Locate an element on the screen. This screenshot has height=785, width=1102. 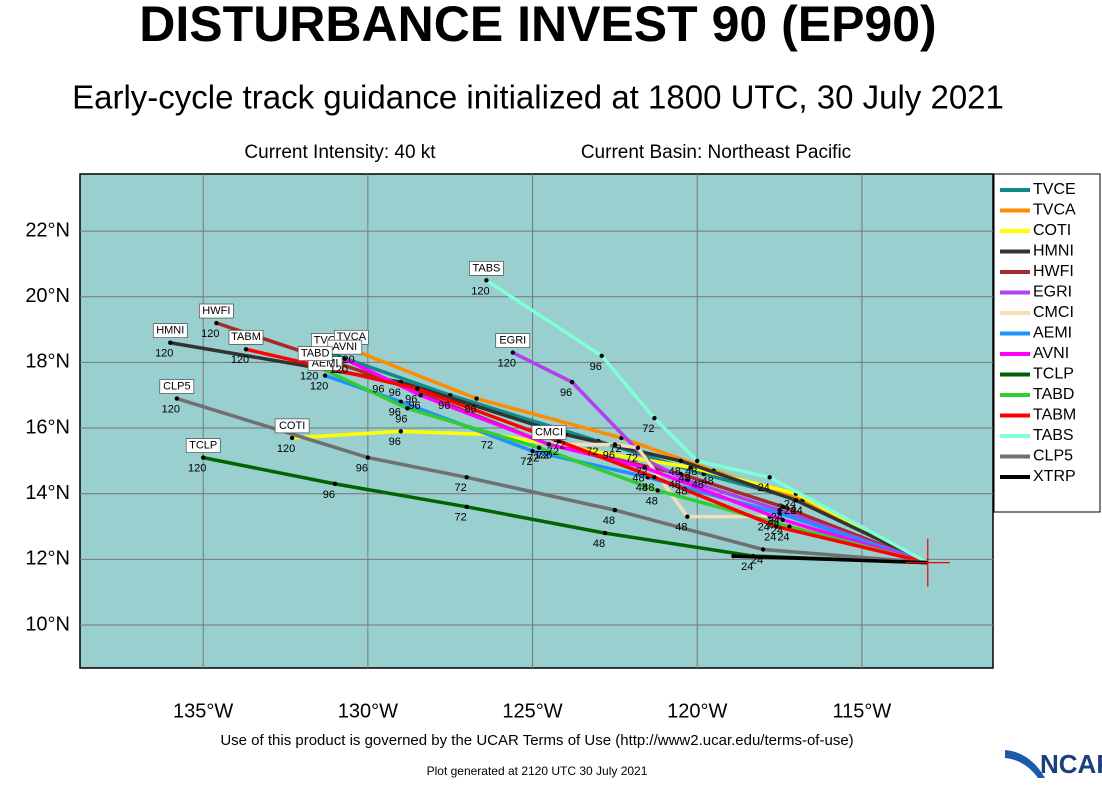
intensity: Current Intensity: 40 kt is located at coordinates (340, 152).